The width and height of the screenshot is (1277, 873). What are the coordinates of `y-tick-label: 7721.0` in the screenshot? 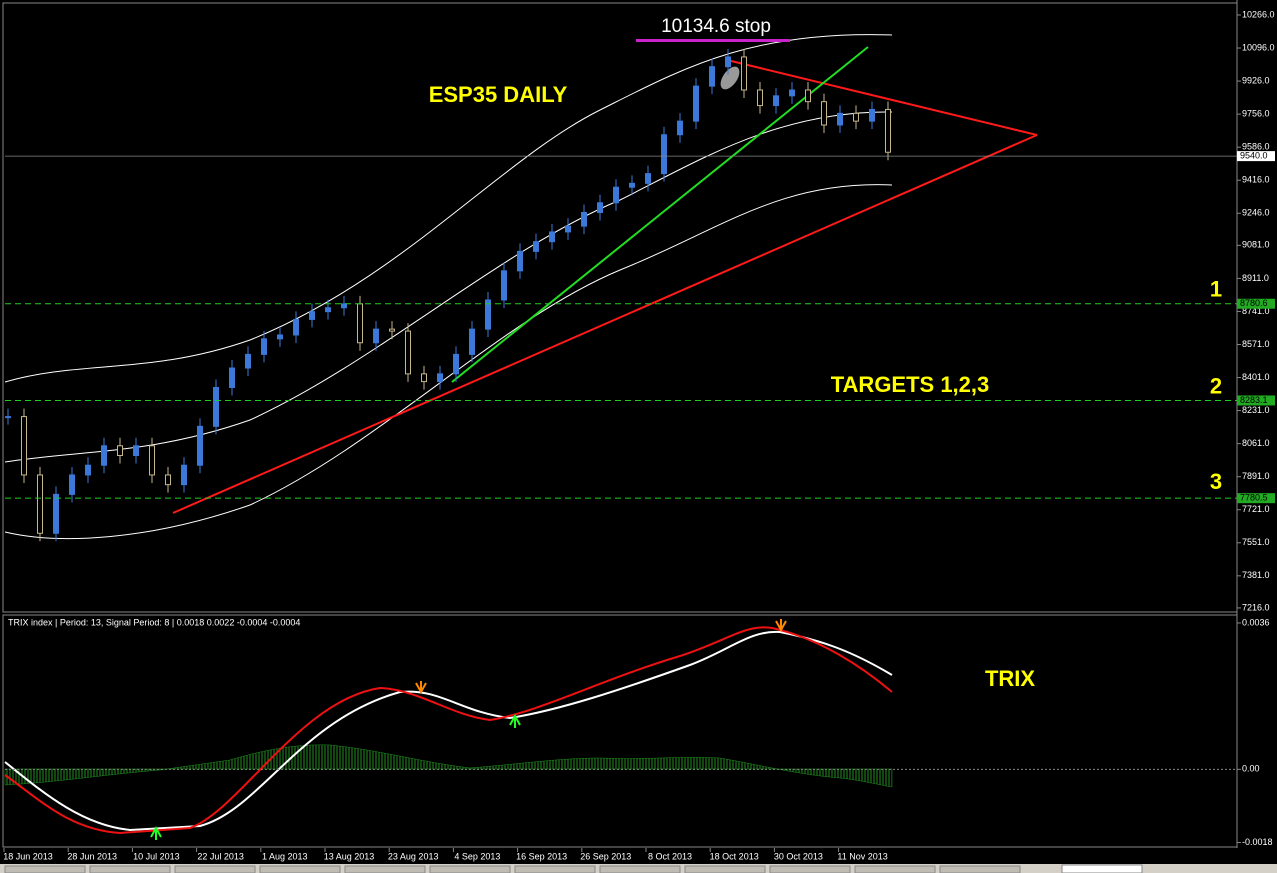 It's located at (1256, 509).